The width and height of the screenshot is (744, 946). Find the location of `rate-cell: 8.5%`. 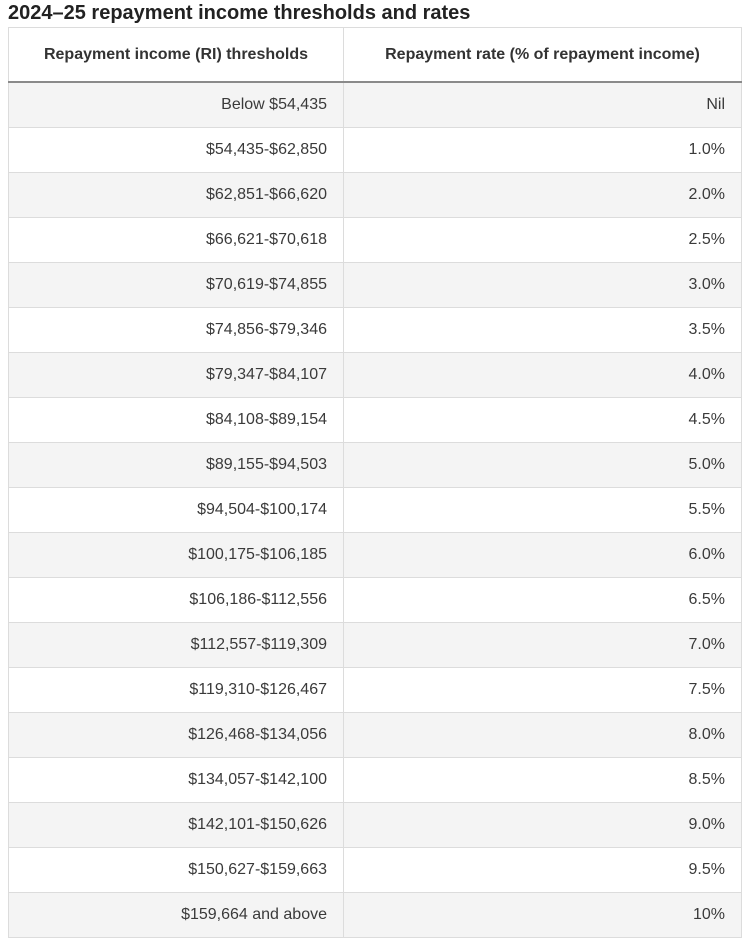

rate-cell: 8.5% is located at coordinates (542, 780).